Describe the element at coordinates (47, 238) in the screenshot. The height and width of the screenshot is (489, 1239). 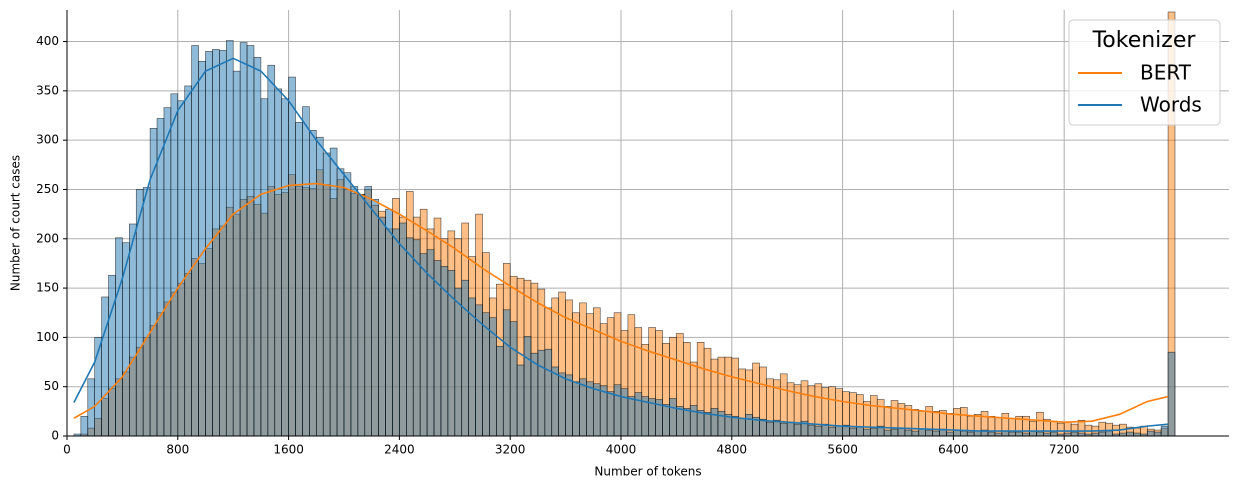
I see `y-tick-label: 200` at that location.